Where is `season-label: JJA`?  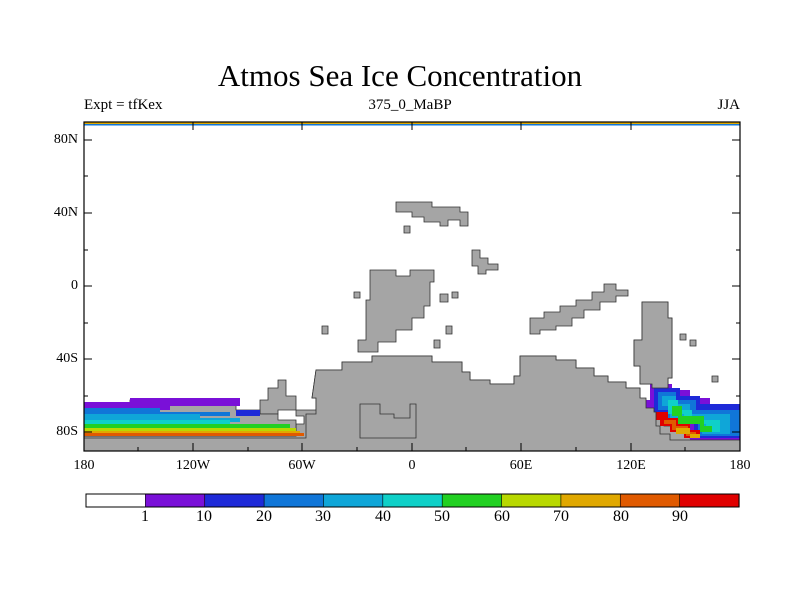 season-label: JJA is located at coordinates (728, 105).